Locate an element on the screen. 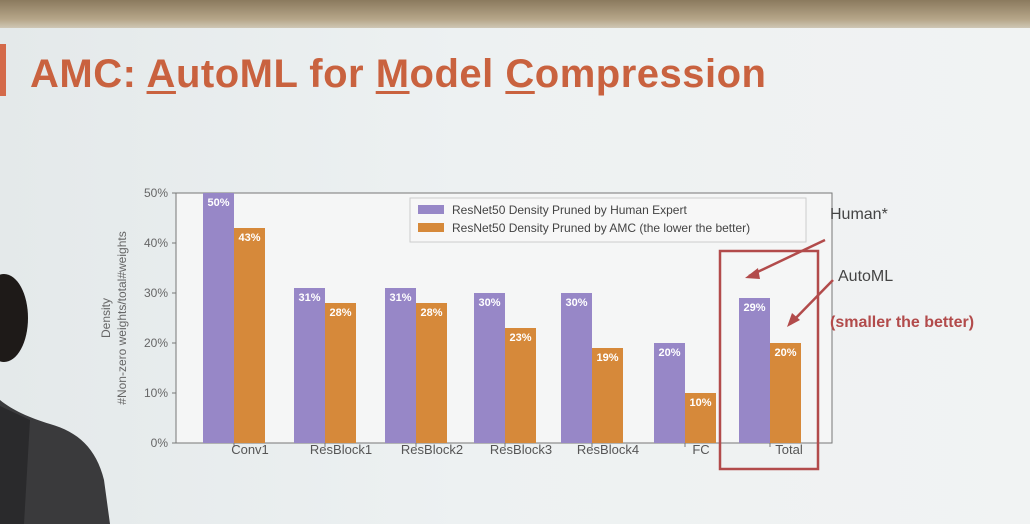  title-accent-bar is located at coordinates (3, 70).